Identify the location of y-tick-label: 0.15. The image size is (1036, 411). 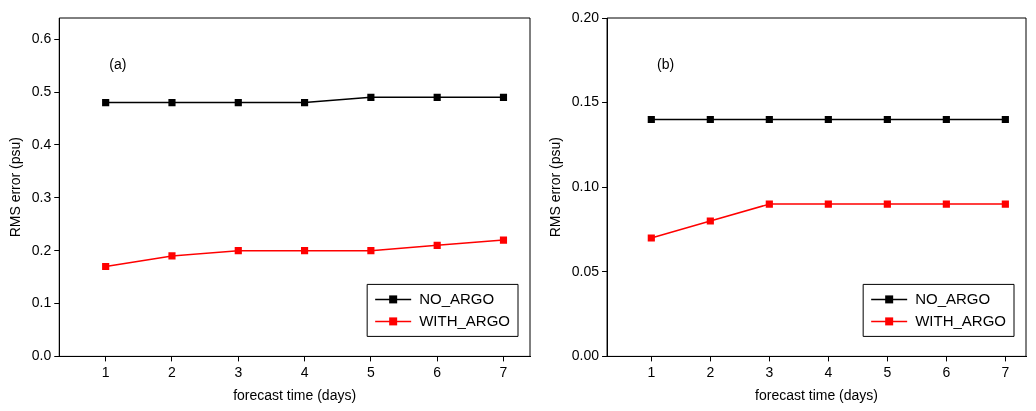
(585, 101).